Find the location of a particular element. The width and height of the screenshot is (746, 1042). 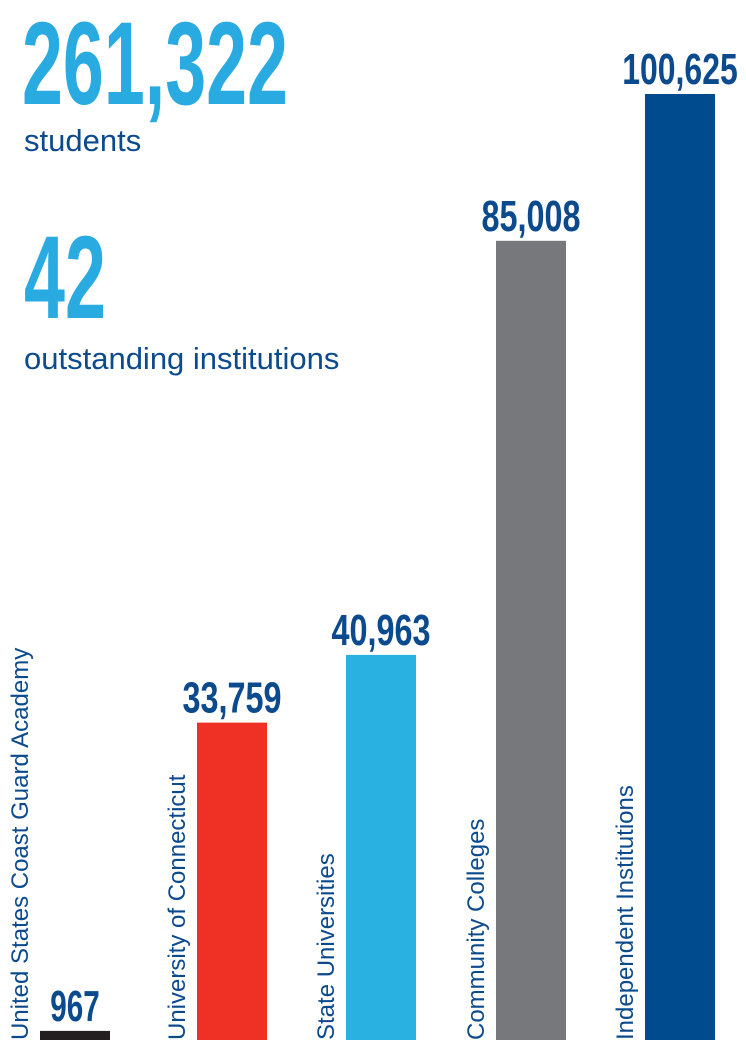

value-label: 40,963 is located at coordinates (381, 630).